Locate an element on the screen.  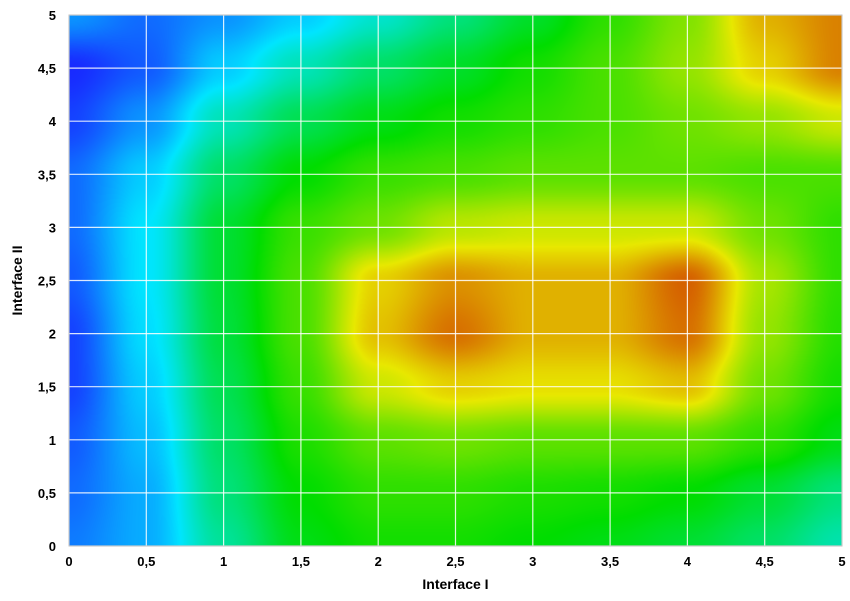
y-tick-label: 3,5 is located at coordinates (47, 174).